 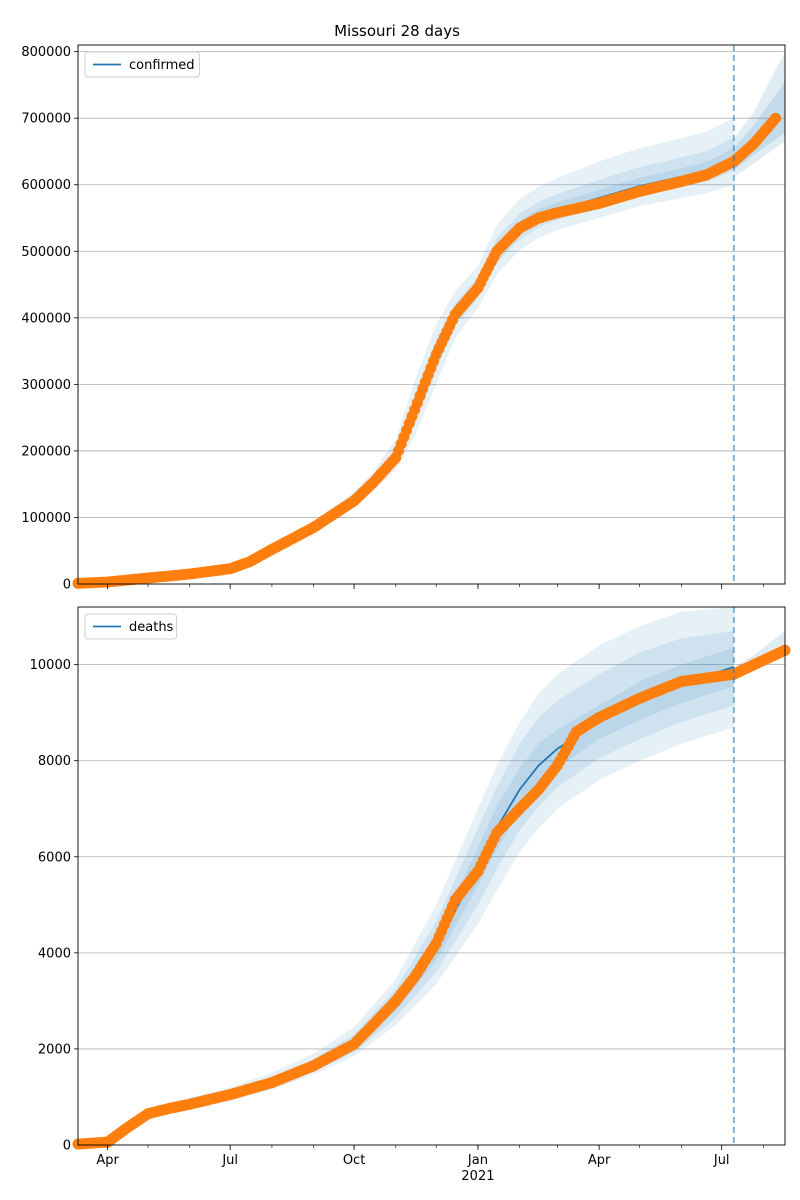 I want to click on y-tick-label: 200000, so click(x=46, y=451).